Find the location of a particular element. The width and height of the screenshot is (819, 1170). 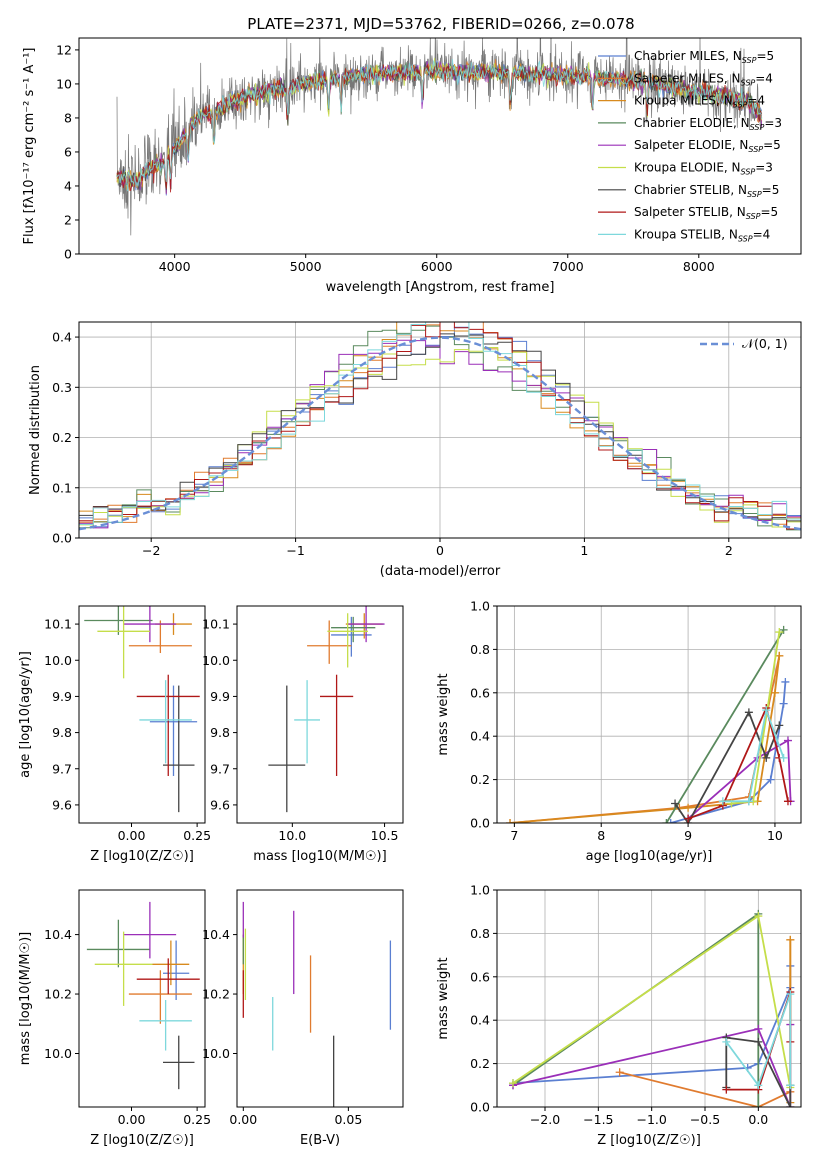

legend-value: =3 is located at coordinates (773, 123).